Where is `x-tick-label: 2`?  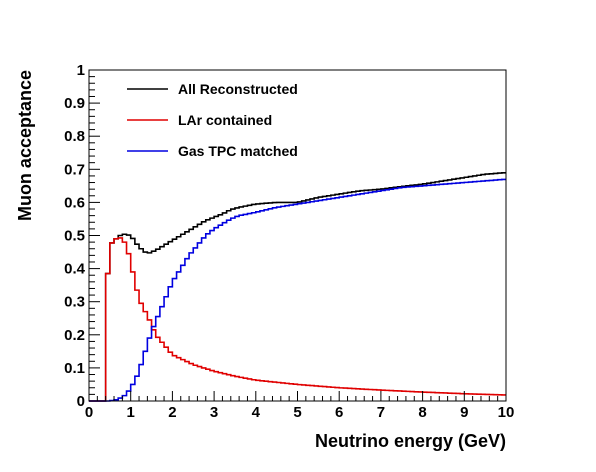 x-tick-label: 2 is located at coordinates (172, 412).